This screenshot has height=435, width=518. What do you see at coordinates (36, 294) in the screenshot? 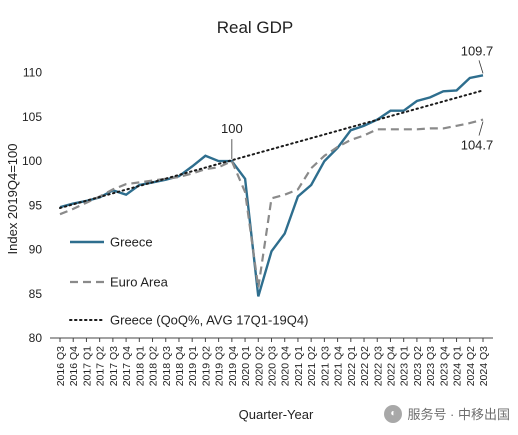
I see `y-tick-label: 85` at bounding box center [36, 294].